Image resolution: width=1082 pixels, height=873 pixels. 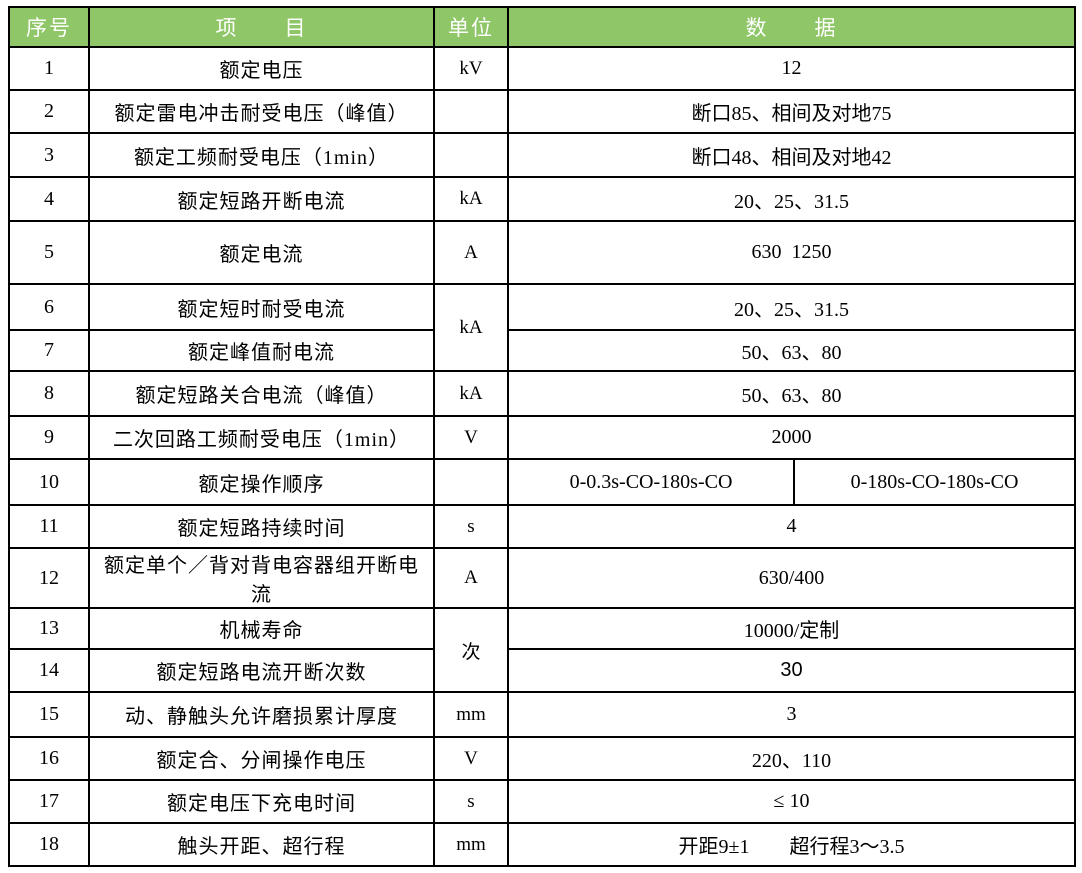 What do you see at coordinates (261, 155) in the screenshot?
I see `item-cell: 额定工频耐受电压（1min）` at bounding box center [261, 155].